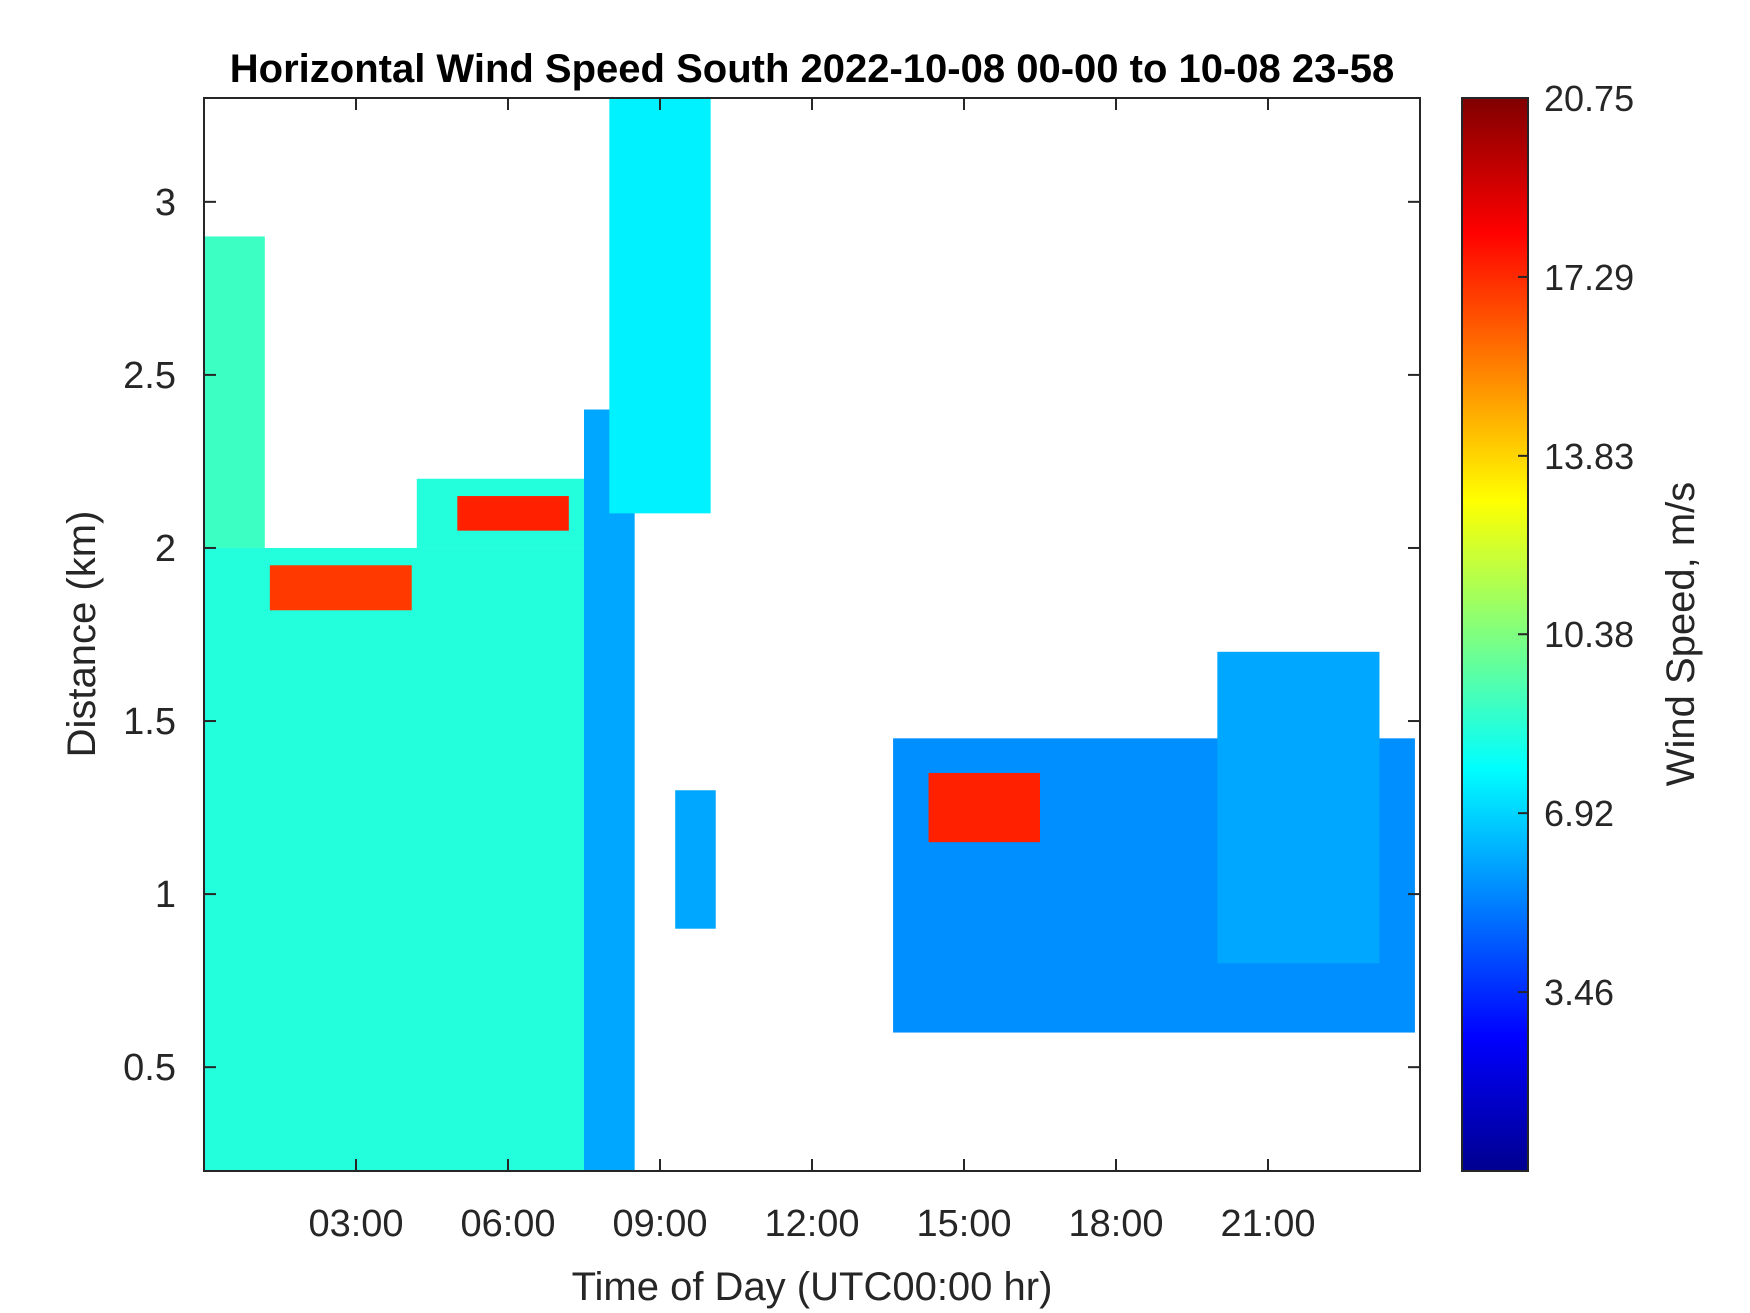 This screenshot has width=1750, height=1313. Describe the element at coordinates (1495, 634) in the screenshot. I see `colorbar` at that location.